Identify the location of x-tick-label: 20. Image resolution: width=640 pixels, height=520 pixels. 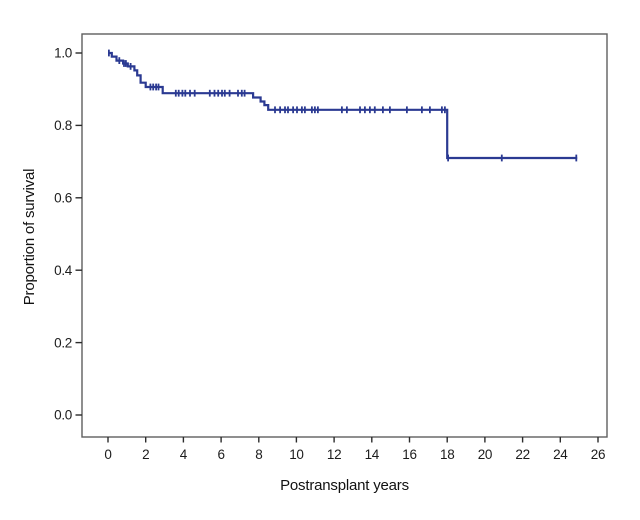
(485, 454).